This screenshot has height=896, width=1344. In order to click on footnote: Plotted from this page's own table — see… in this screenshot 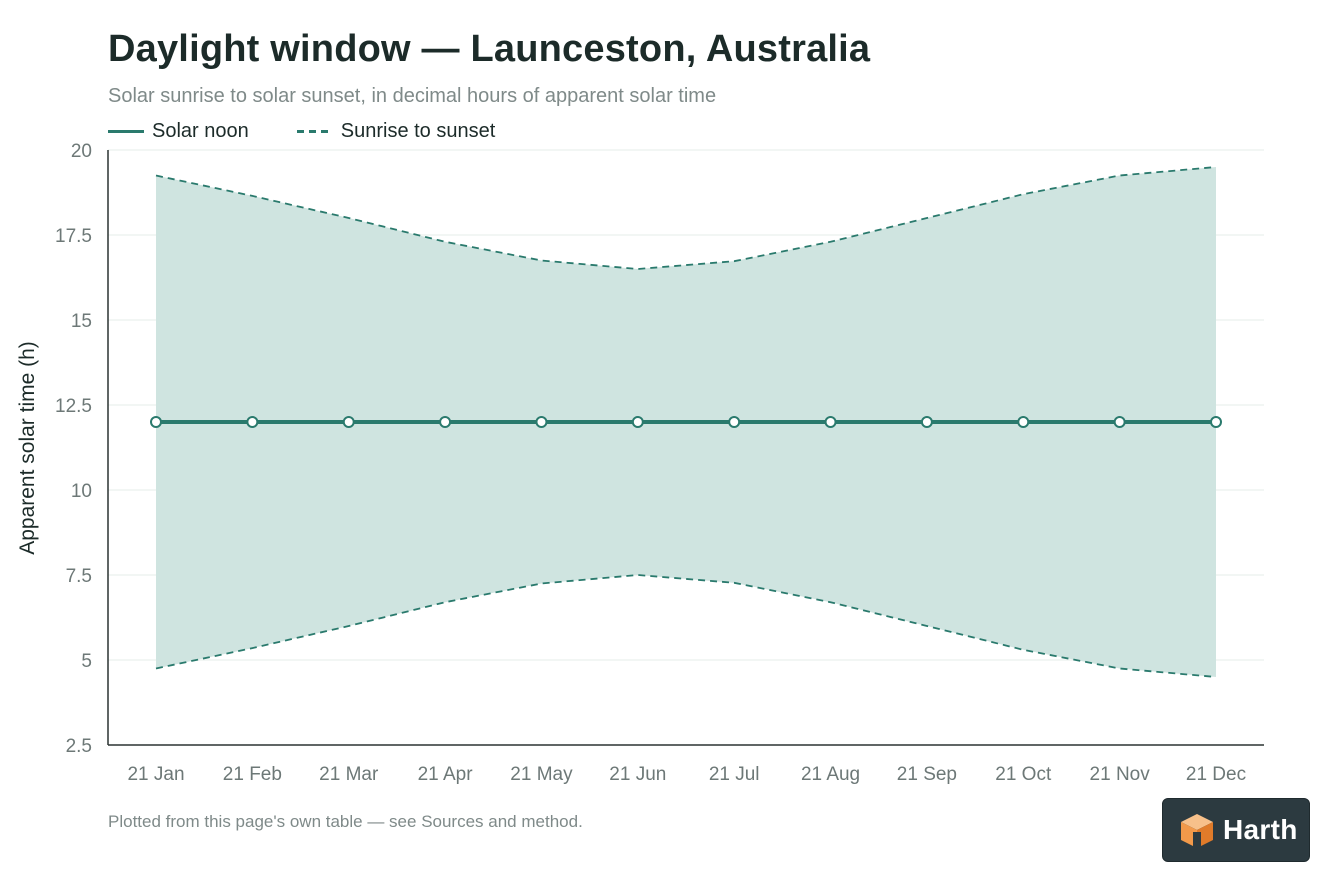, I will do `click(345, 821)`.